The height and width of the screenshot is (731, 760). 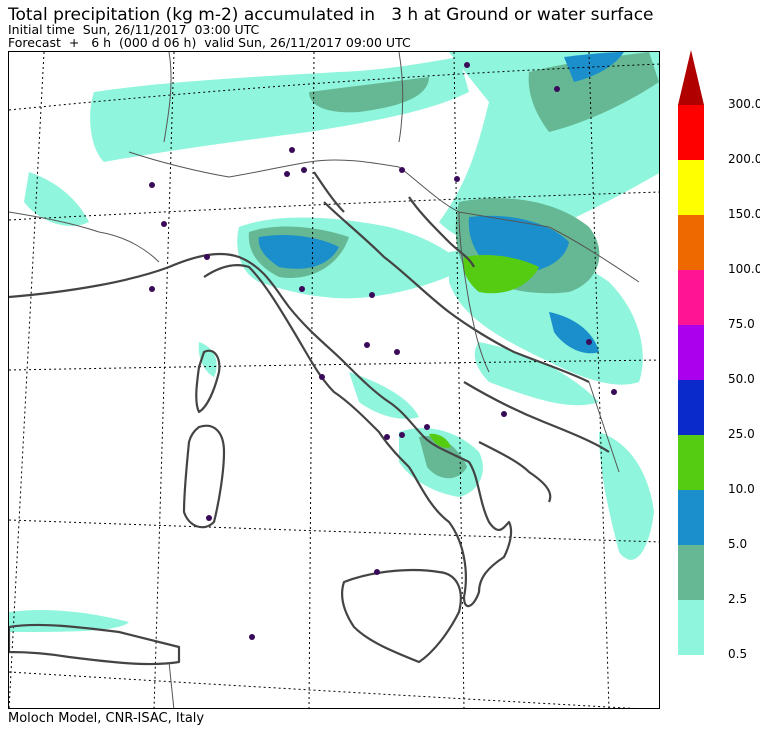 What do you see at coordinates (744, 214) in the screenshot?
I see `legend-label-150.0: 150.0` at bounding box center [744, 214].